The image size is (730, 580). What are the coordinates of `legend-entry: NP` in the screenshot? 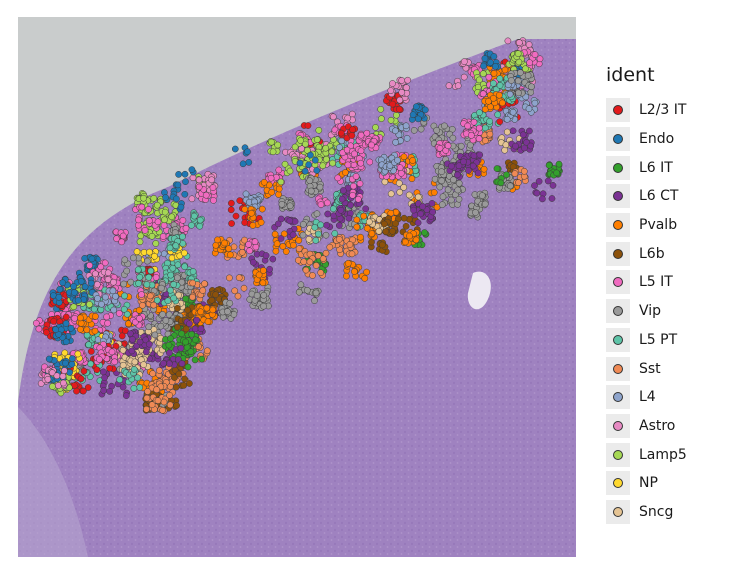 It's located at (659, 483).